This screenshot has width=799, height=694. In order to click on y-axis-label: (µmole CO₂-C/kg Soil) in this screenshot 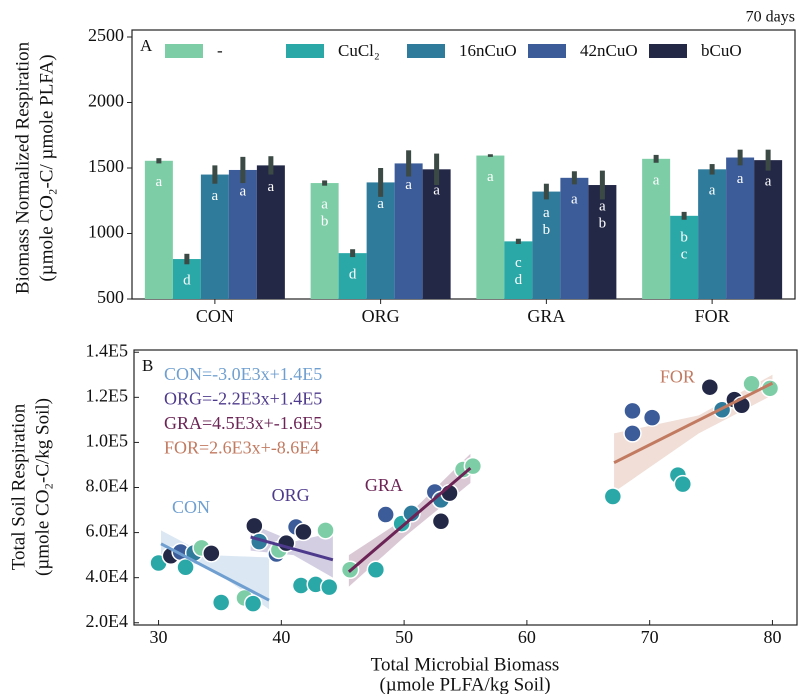, I will do `click(42, 487)`.